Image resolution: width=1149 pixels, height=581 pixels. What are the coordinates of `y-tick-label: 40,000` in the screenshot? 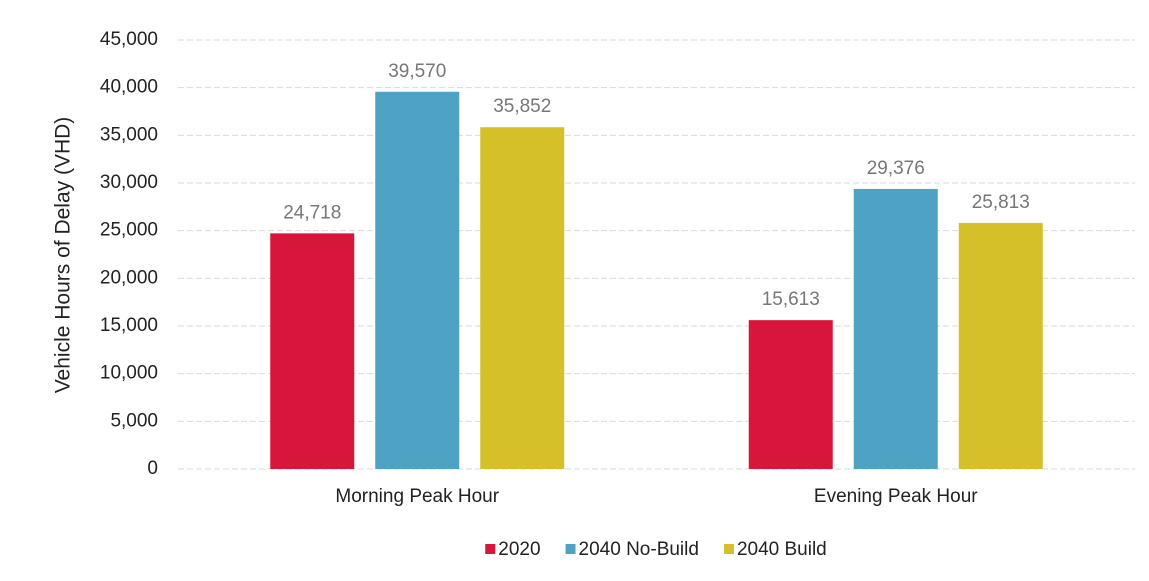 It's located at (129, 87).